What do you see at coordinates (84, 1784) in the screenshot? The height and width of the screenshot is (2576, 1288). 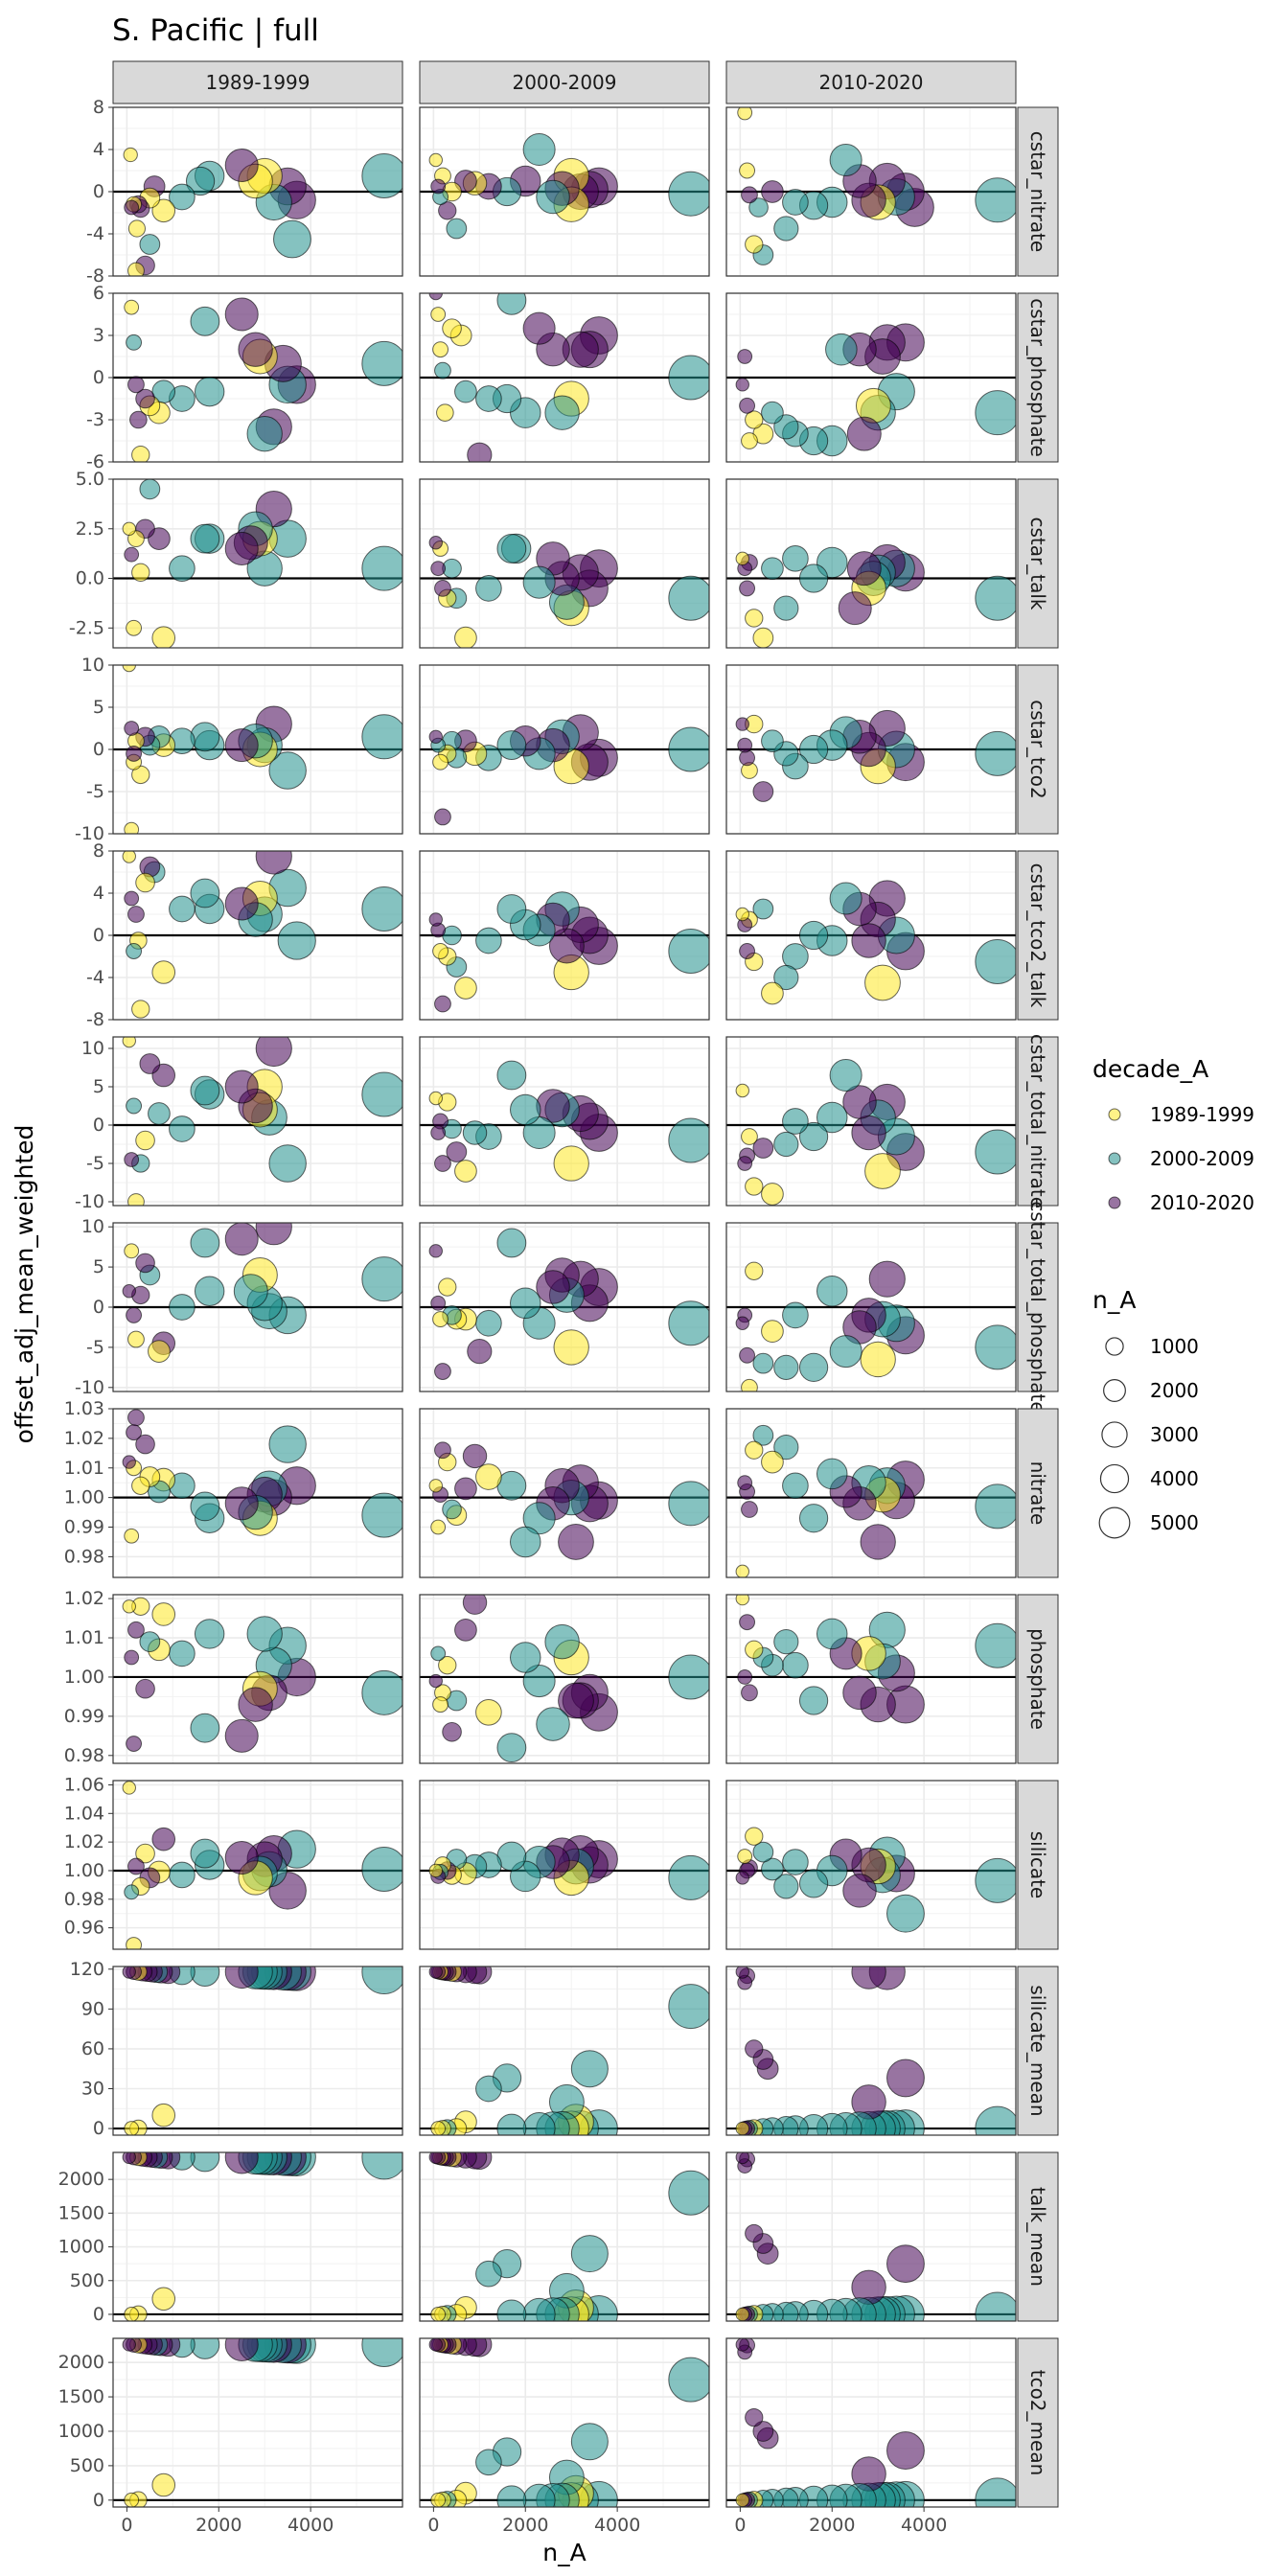 I see `y-tick-label: 1.06` at bounding box center [84, 1784].